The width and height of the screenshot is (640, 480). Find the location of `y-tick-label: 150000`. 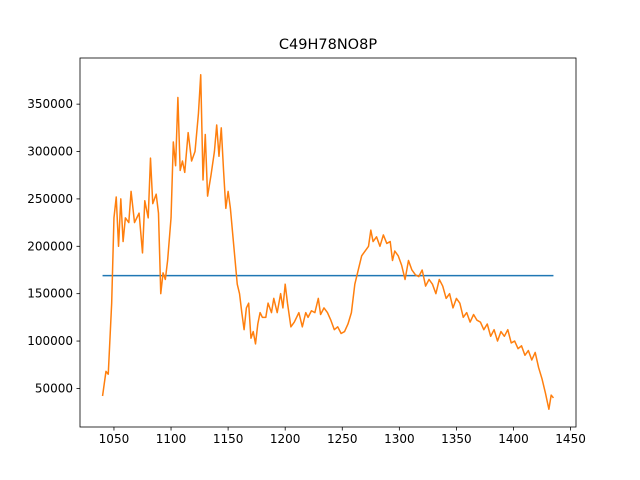

y-tick-label: 150000 is located at coordinates (50, 294).